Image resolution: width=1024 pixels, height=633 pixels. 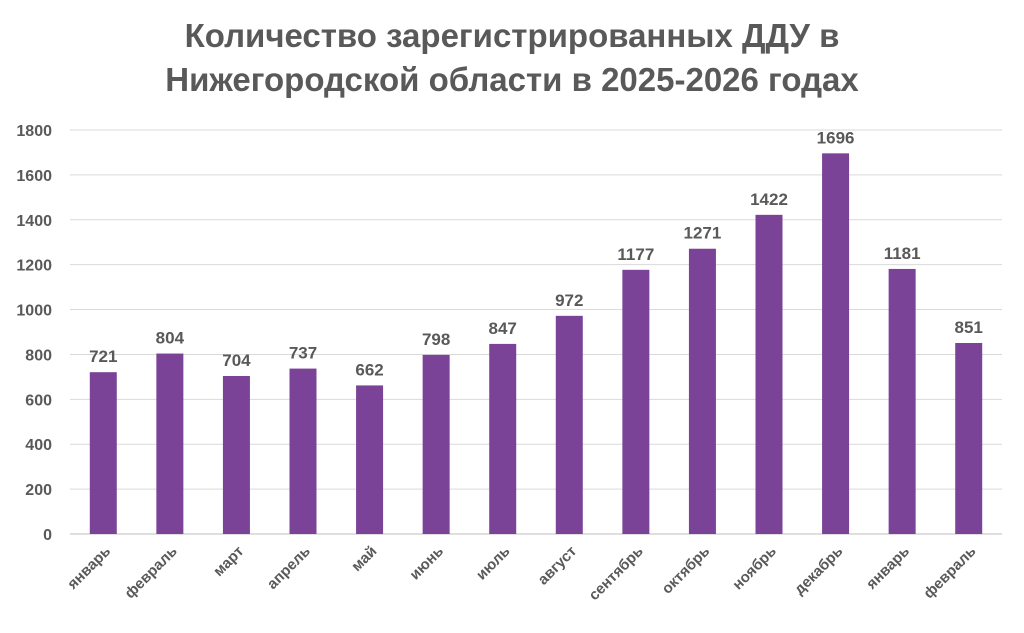 I want to click on data-label-8: 972, so click(x=569, y=300).